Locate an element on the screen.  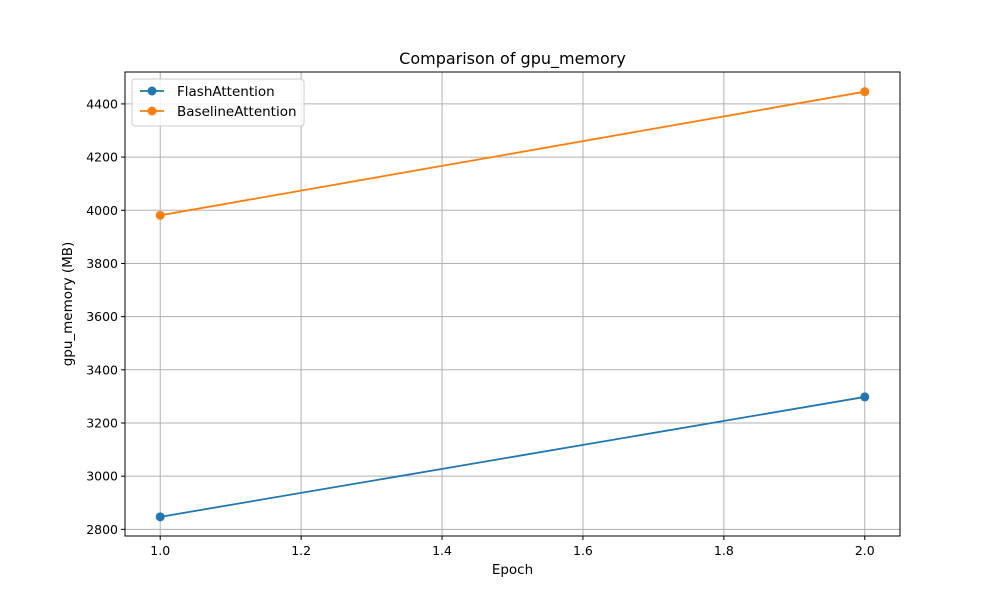
x-tick-label: 1.8 is located at coordinates (724, 550).